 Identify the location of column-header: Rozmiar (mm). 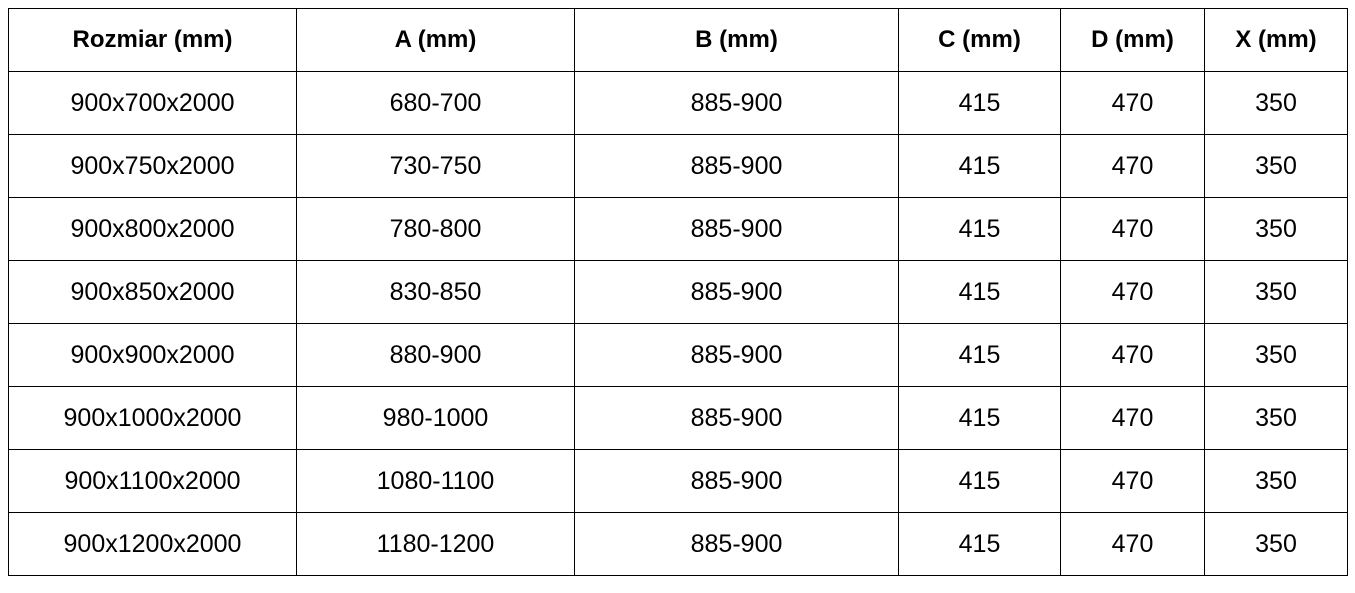
(152, 40).